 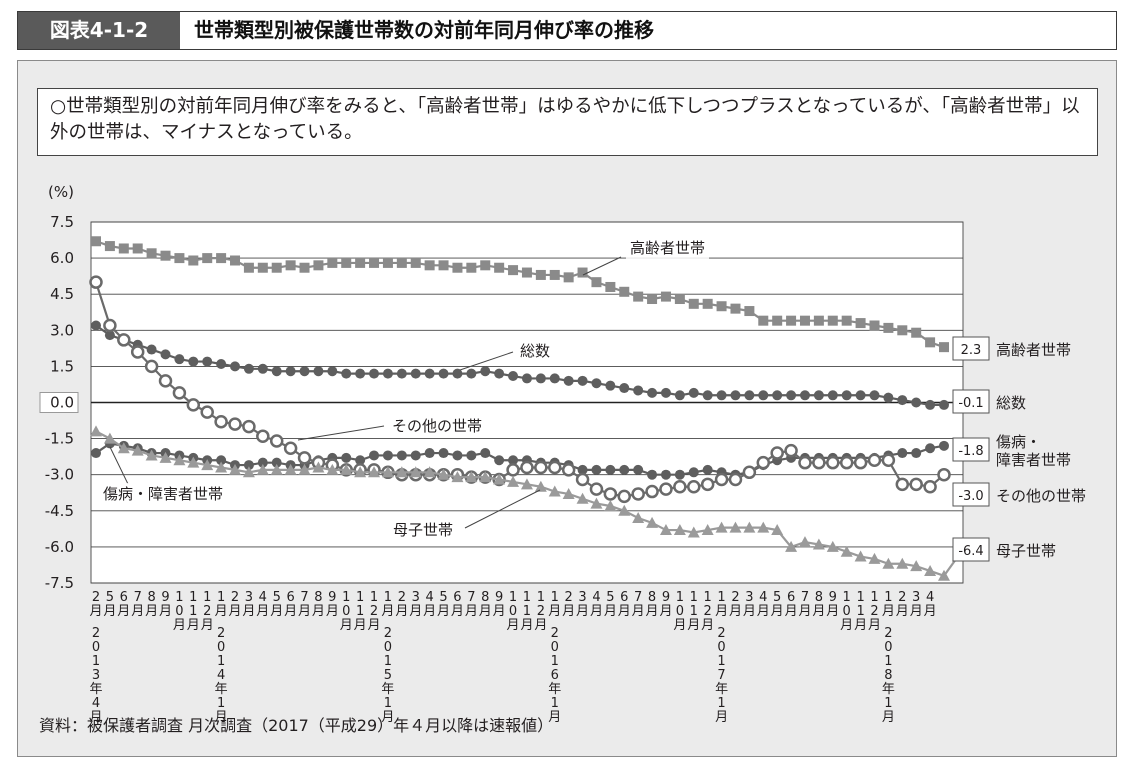 What do you see at coordinates (485, 597) in the screenshot?
I see `x-tick-label: 8` at bounding box center [485, 597].